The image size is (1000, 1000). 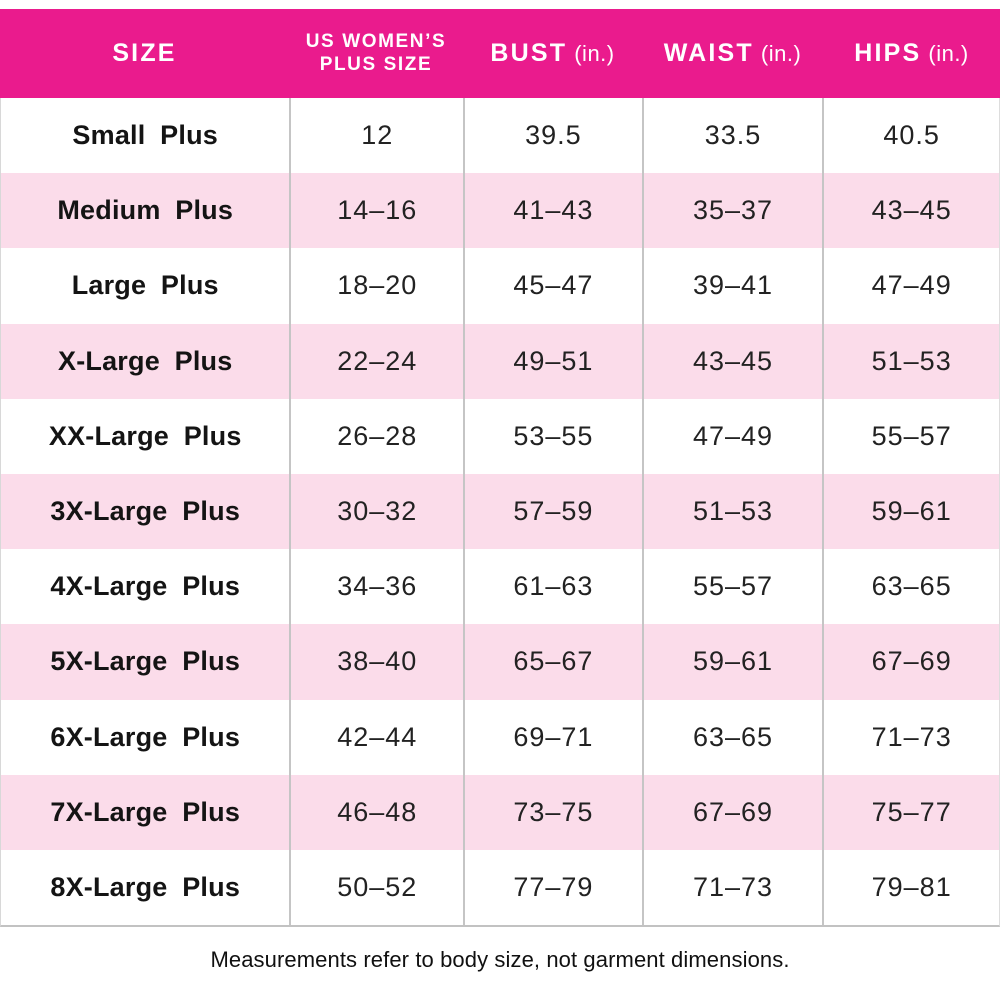 I want to click on table-row: 3X-Large Plus 30–32 57–59 51–53 59–61, so click(x=500, y=511).